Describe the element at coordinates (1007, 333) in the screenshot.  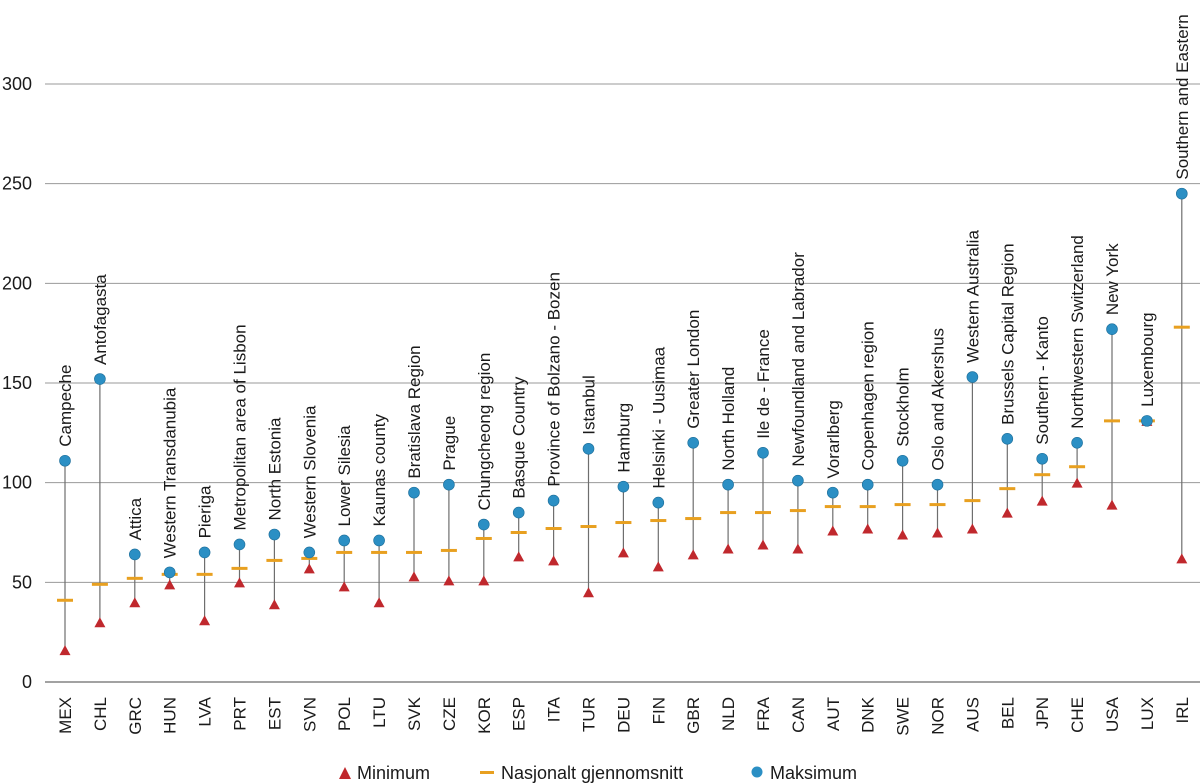
I see `region-label: Brussels Capital Region` at that location.